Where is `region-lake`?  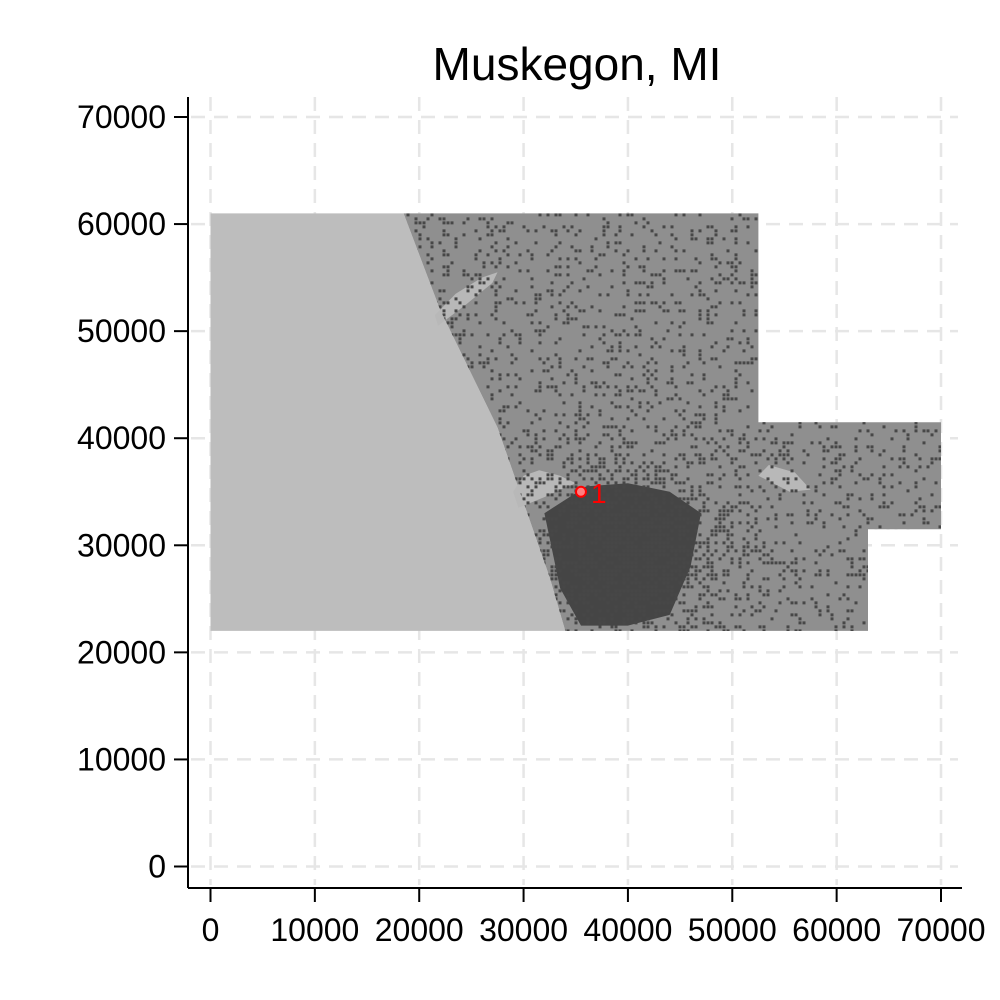
region-lake is located at coordinates (466, 299).